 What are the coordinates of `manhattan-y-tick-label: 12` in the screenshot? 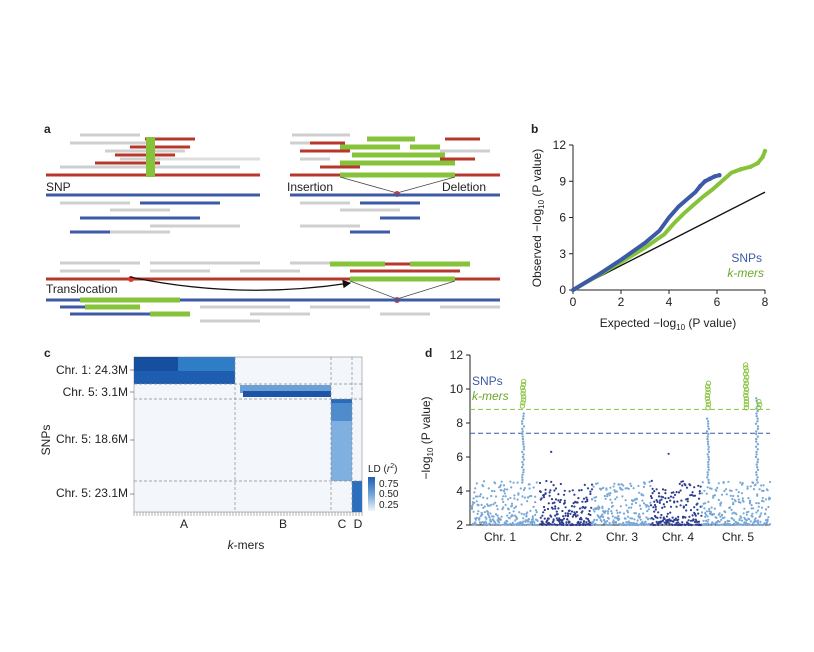 It's located at (457, 355).